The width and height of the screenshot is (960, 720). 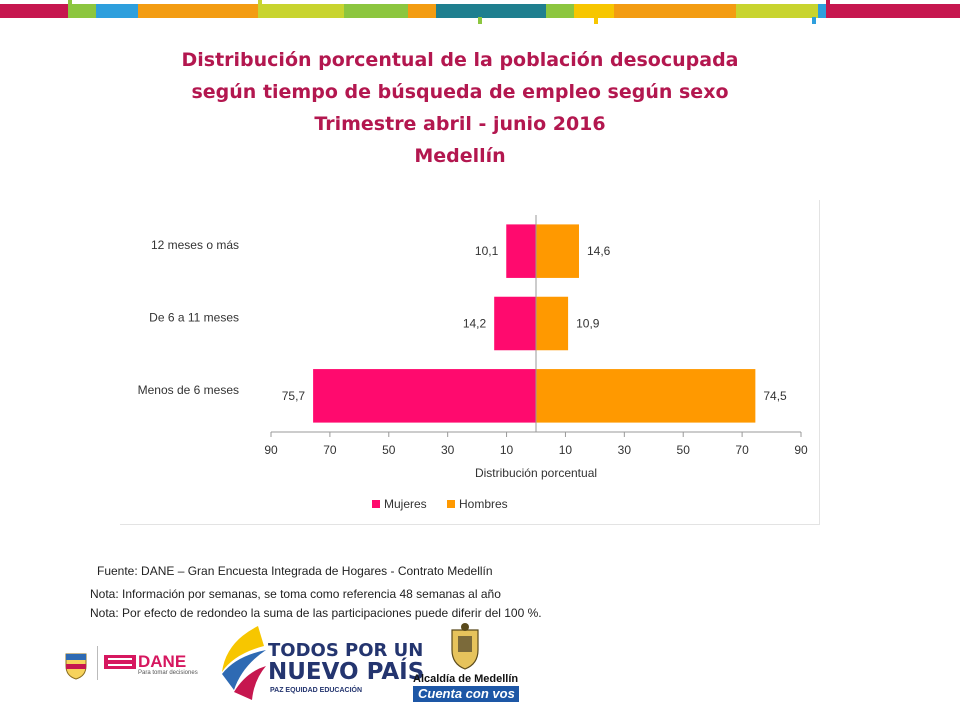 I want to click on nuevo-pais-text: NUEVO PAÍS, so click(x=346, y=672).